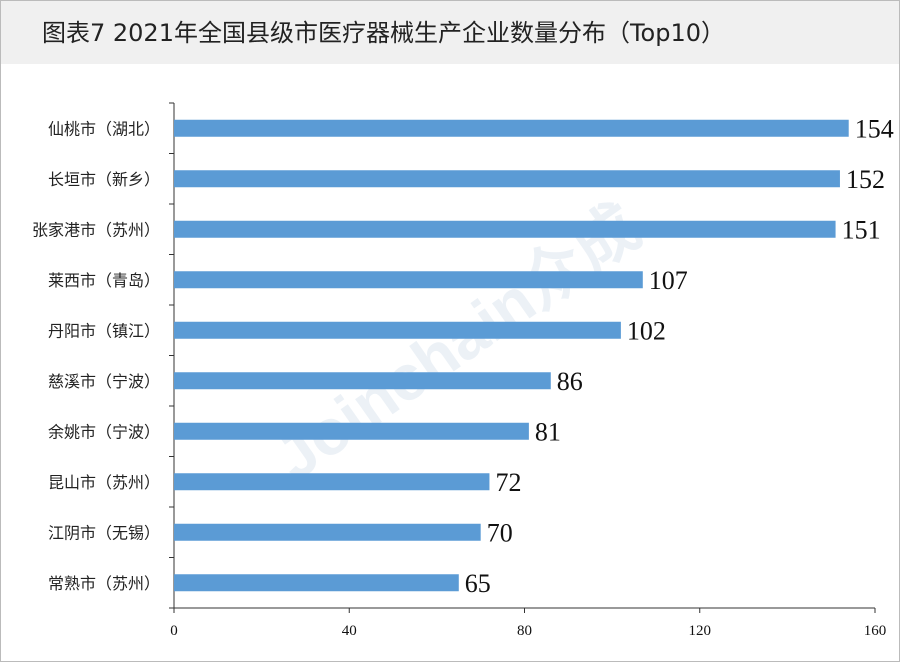  Describe the element at coordinates (646, 330) in the screenshot. I see `value-label: 102` at that location.